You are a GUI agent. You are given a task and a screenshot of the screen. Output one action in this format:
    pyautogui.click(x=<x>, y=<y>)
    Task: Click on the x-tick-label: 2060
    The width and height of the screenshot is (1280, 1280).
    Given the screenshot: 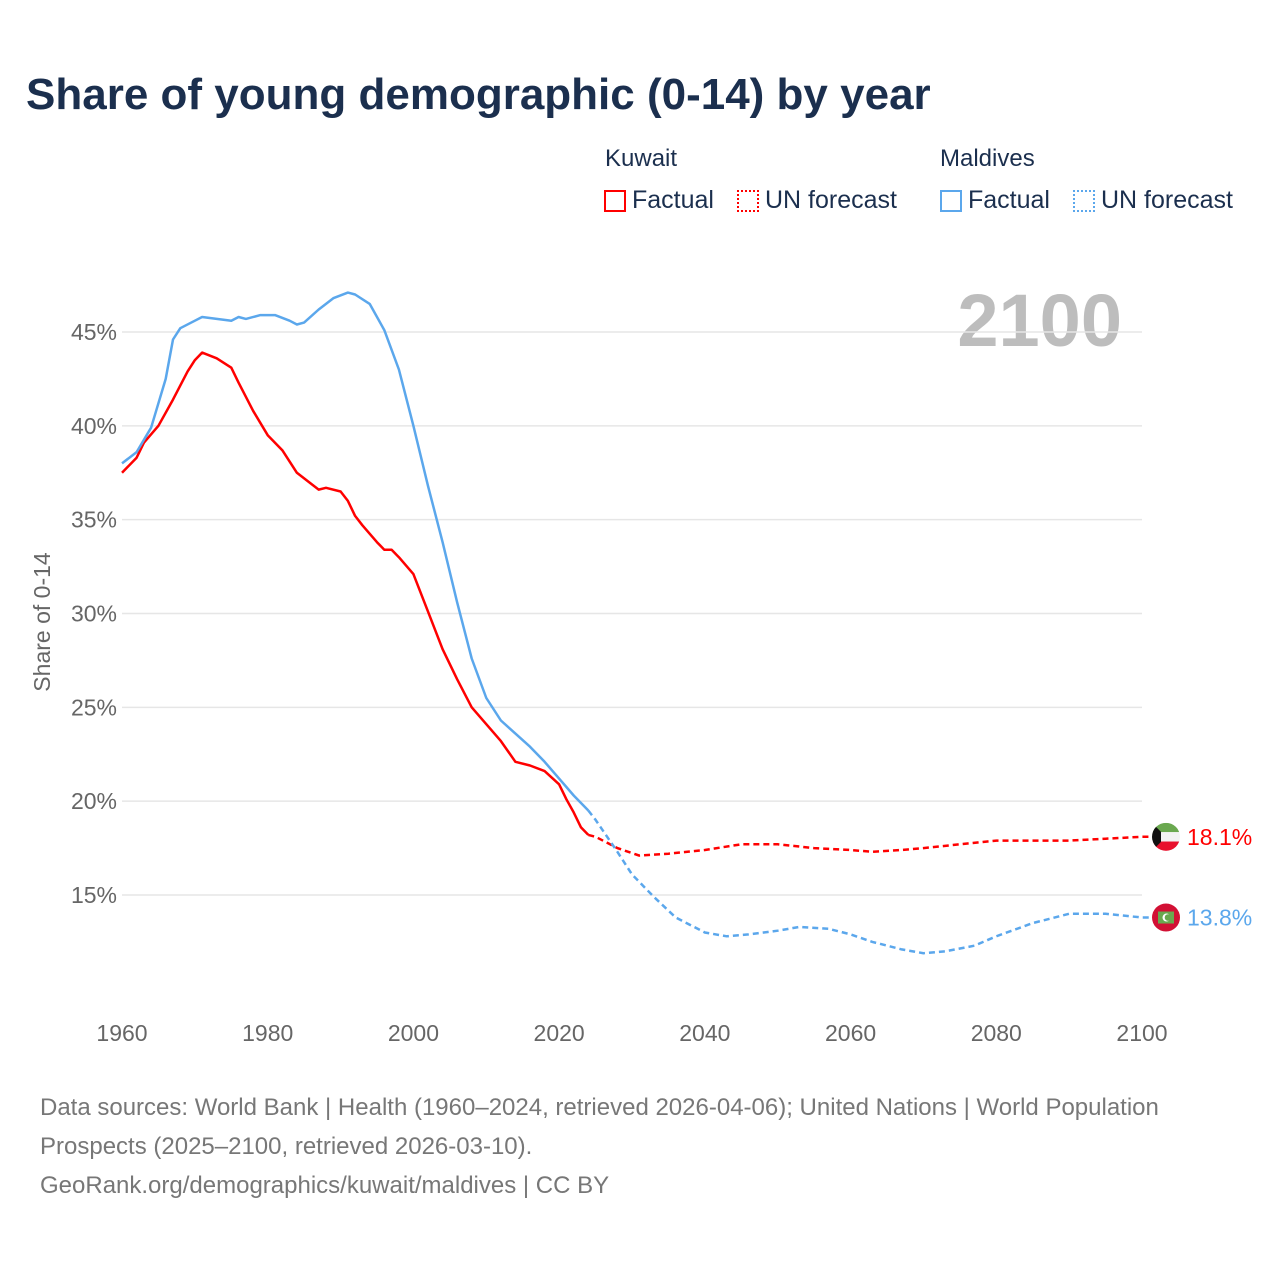 What is the action you would take?
    pyautogui.click(x=850, y=1033)
    